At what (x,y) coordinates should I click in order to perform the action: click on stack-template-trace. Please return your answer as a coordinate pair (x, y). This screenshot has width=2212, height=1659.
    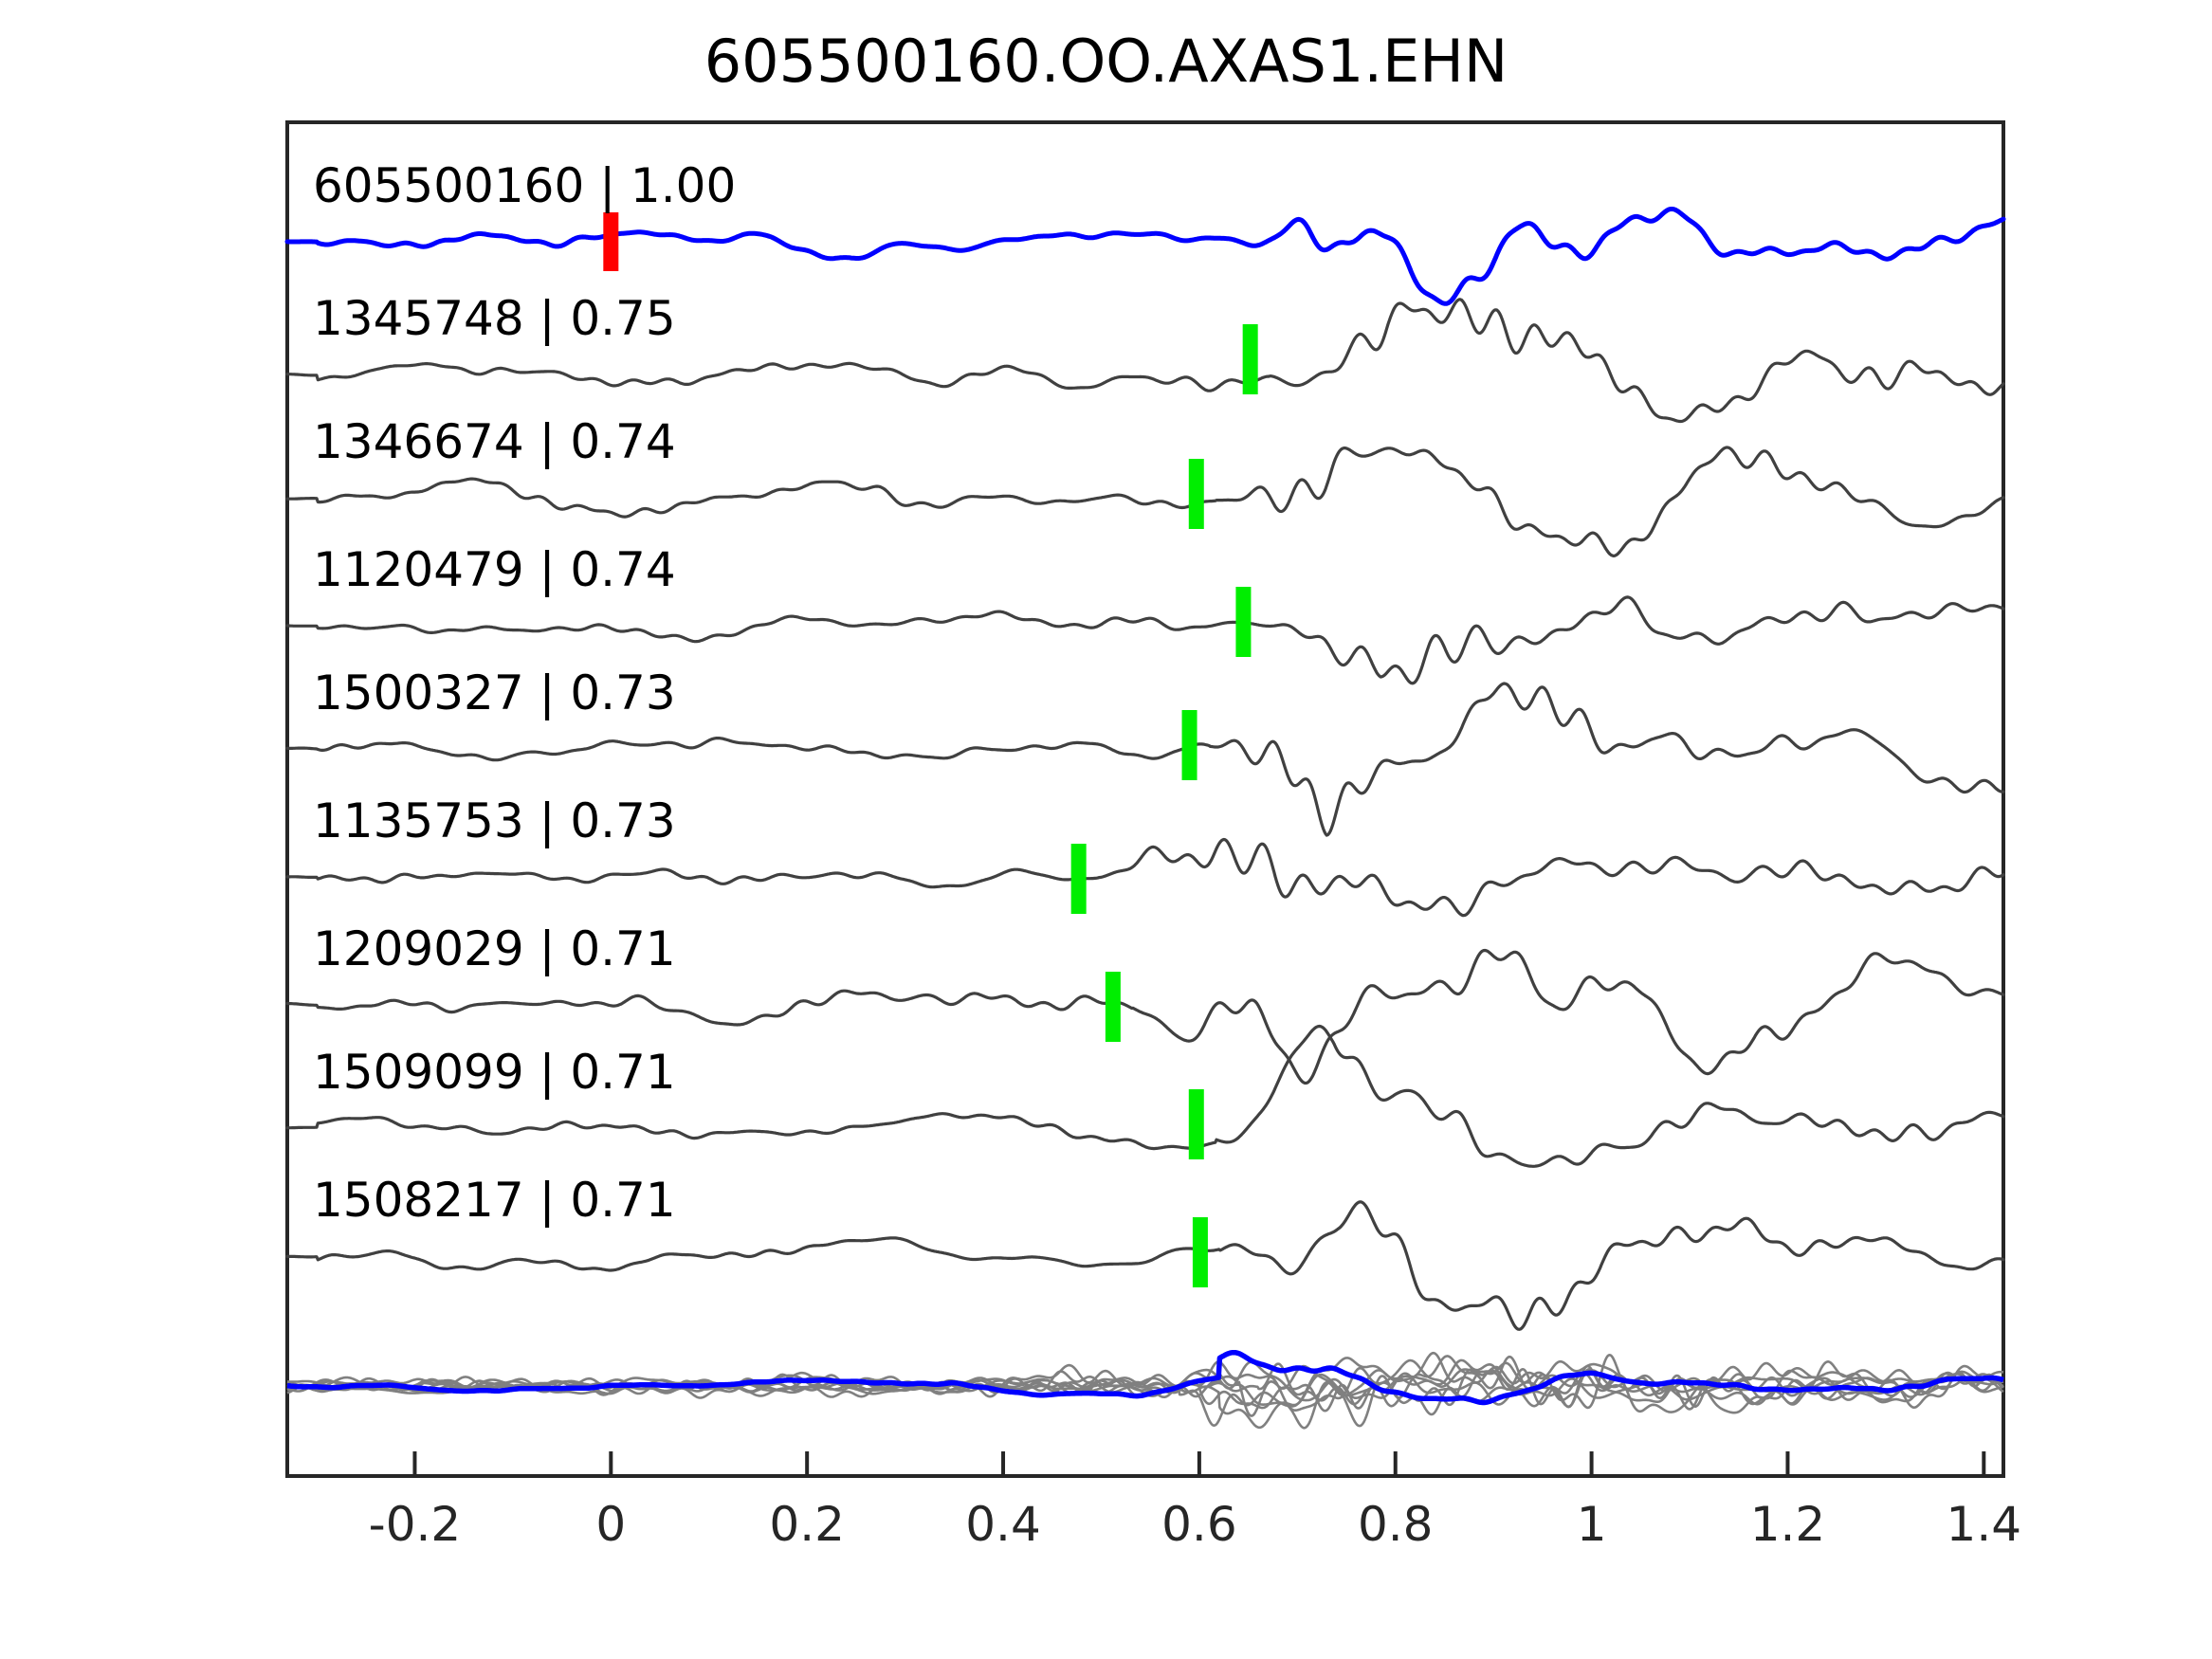
    Looking at the image, I should click on (1145, 1377).